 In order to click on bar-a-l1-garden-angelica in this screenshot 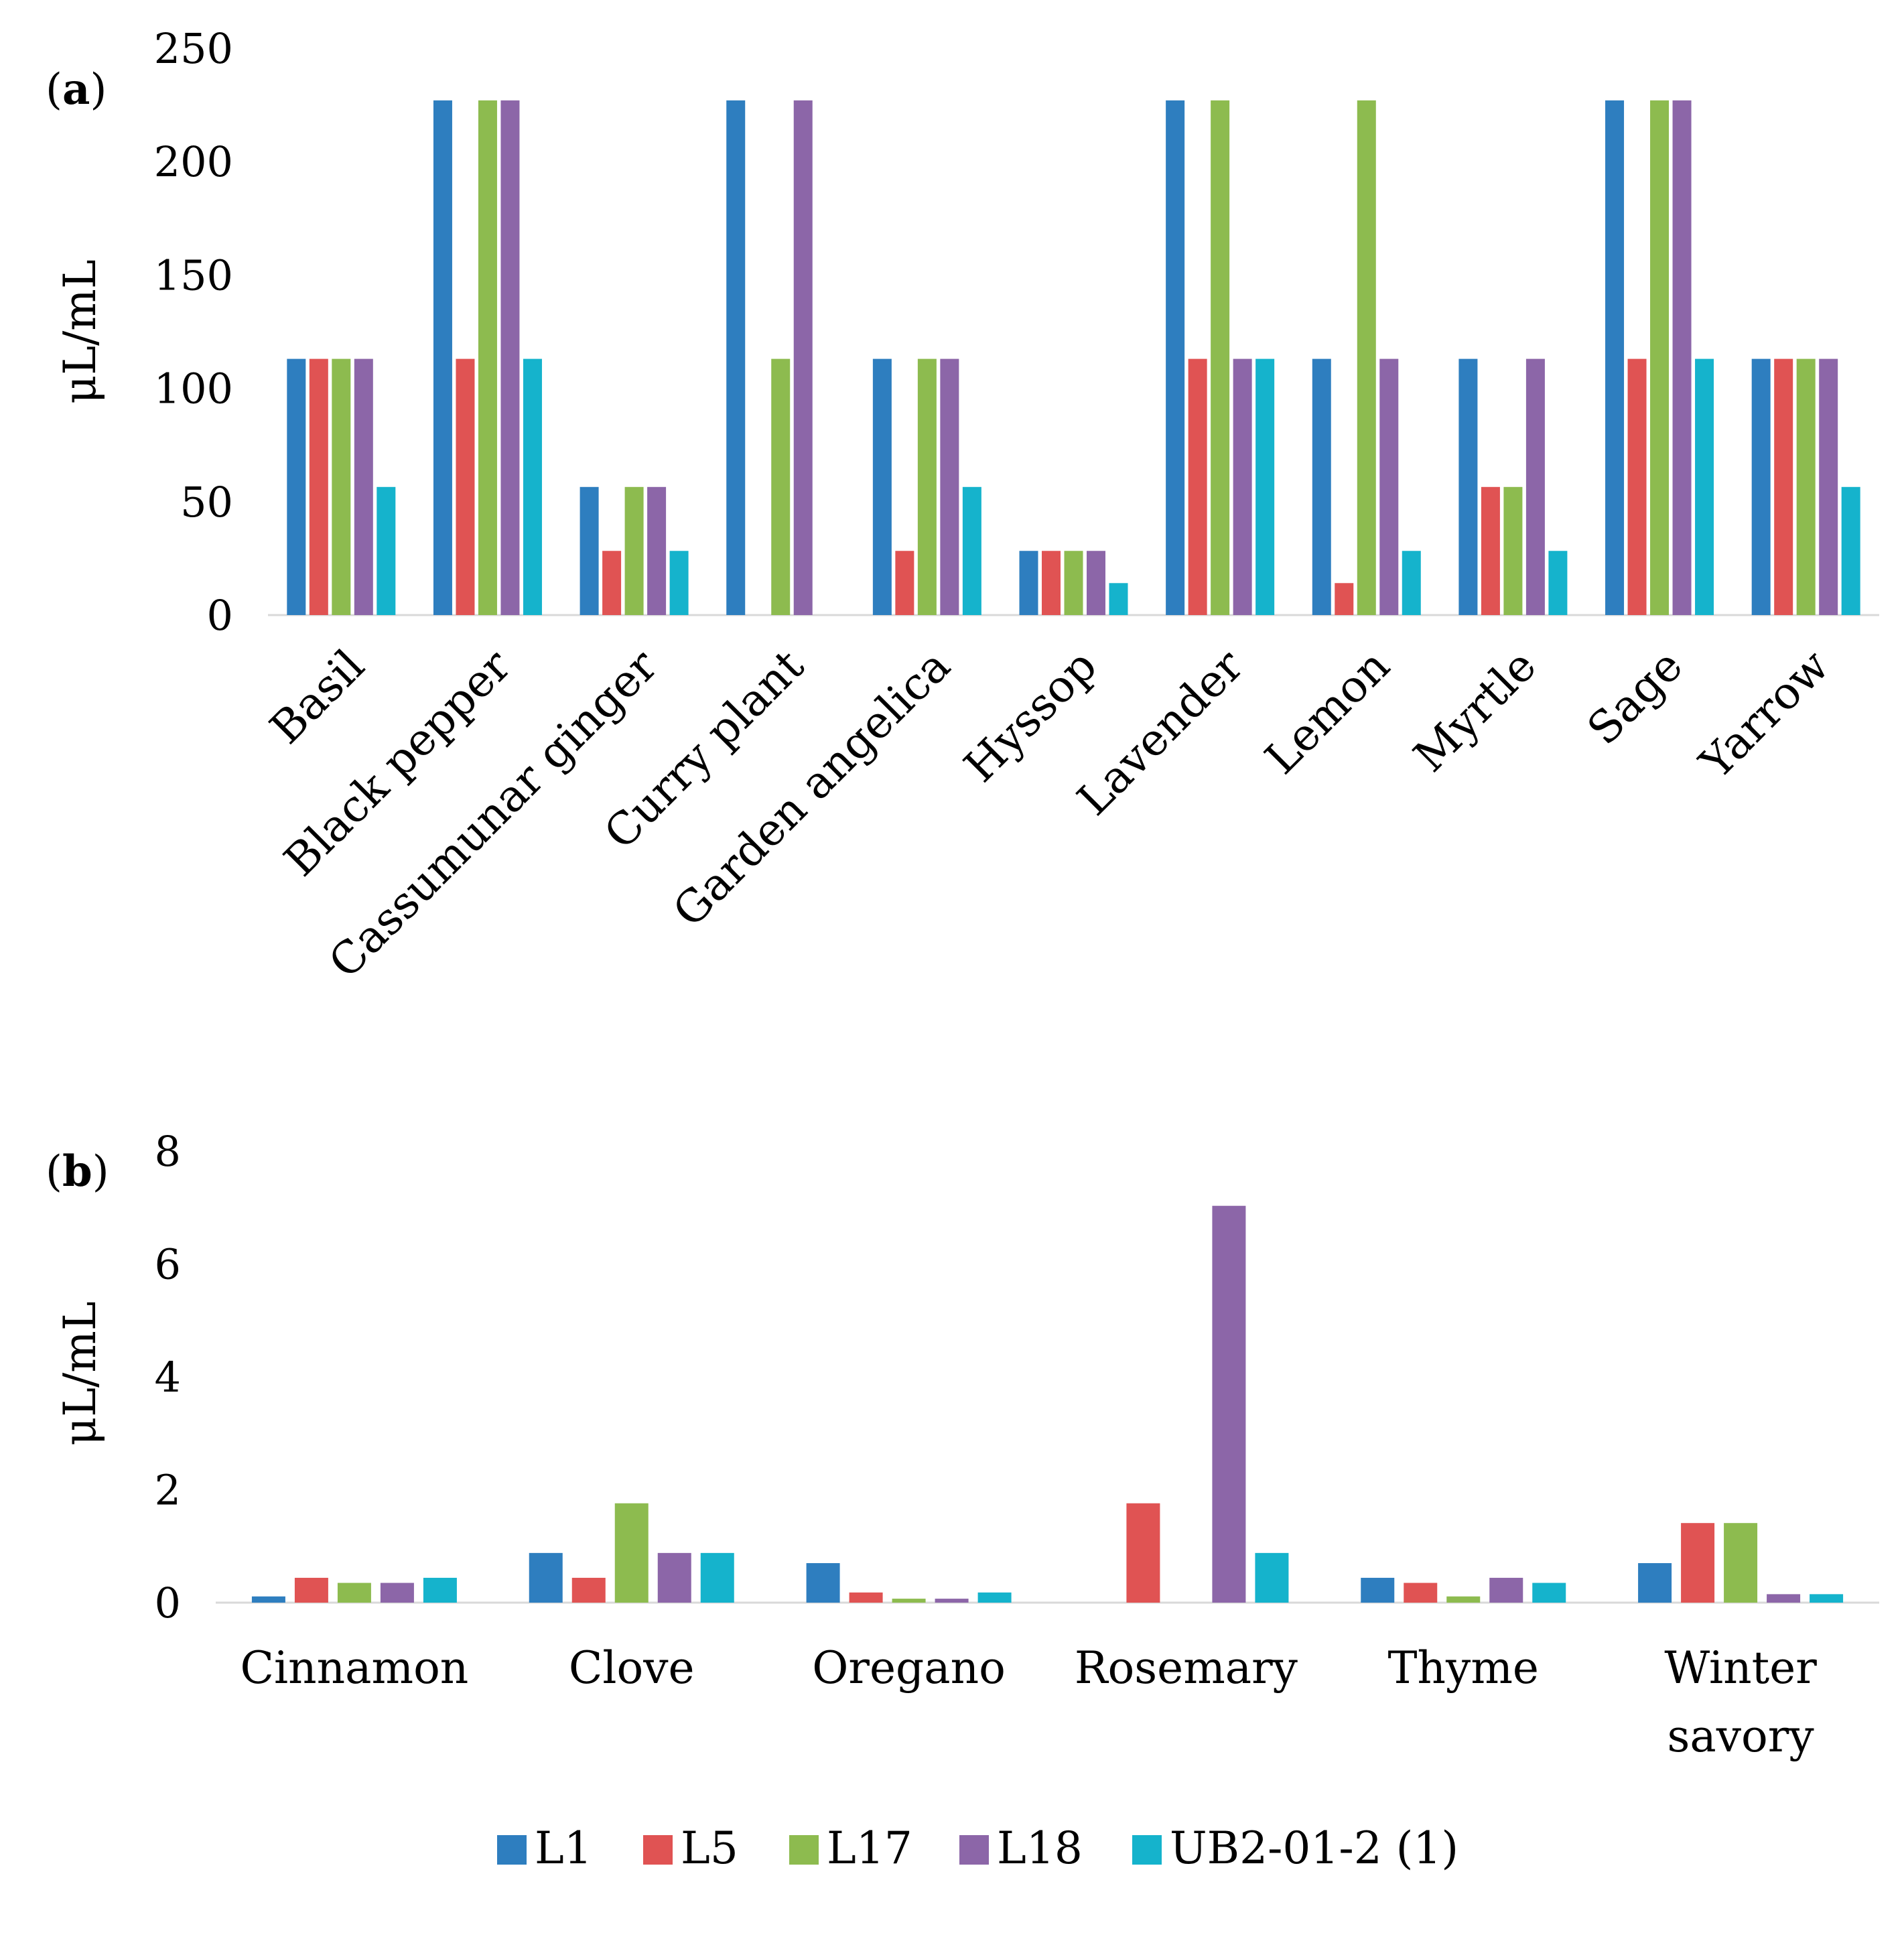, I will do `click(882, 487)`.